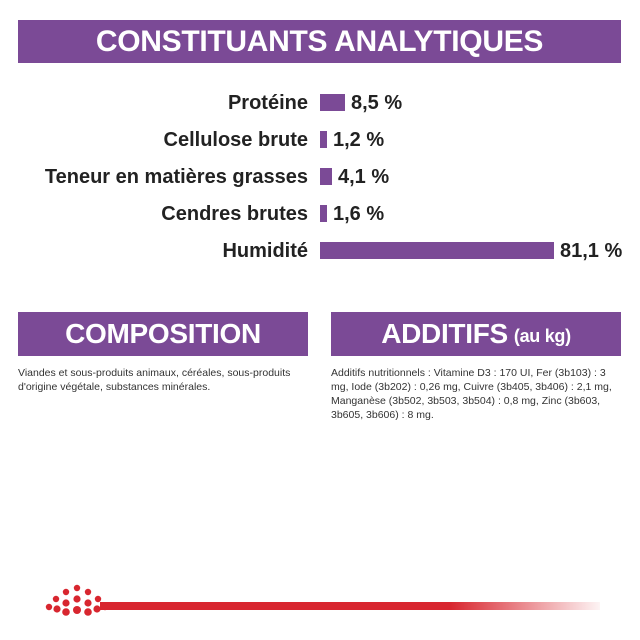 This screenshot has height=640, width=640. I want to click on analytic-row: Humidité 81,1 %, so click(320, 251).